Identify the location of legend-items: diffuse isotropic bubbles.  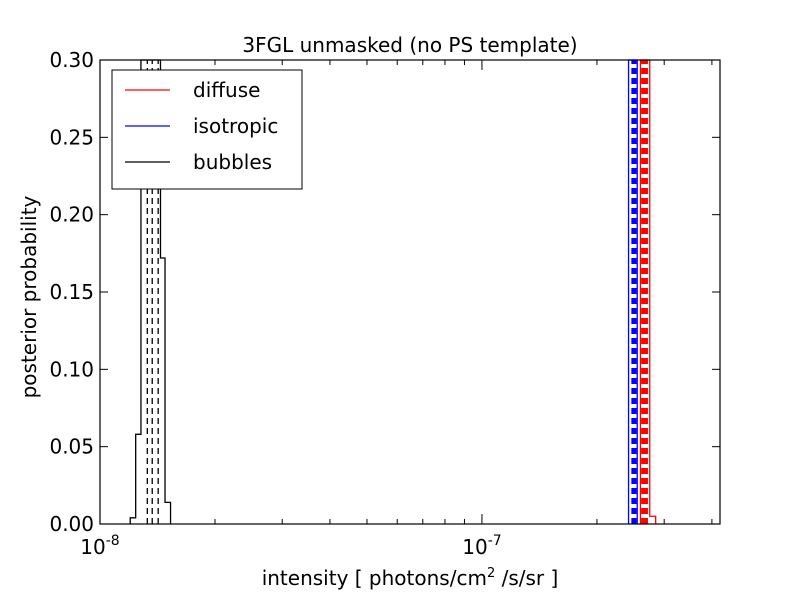
(201, 126).